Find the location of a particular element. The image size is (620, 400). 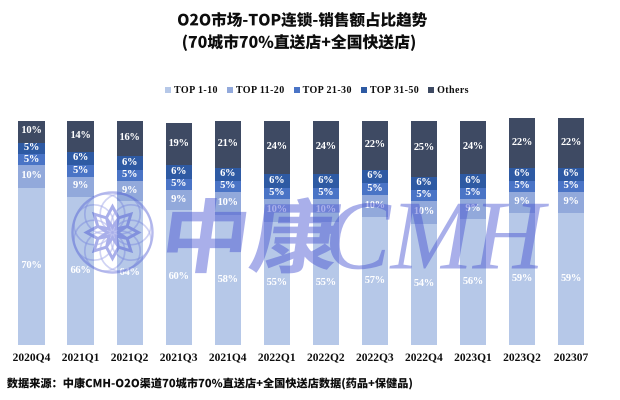

legend-item-top-11-20: TOP 11-20 is located at coordinates (255, 90).